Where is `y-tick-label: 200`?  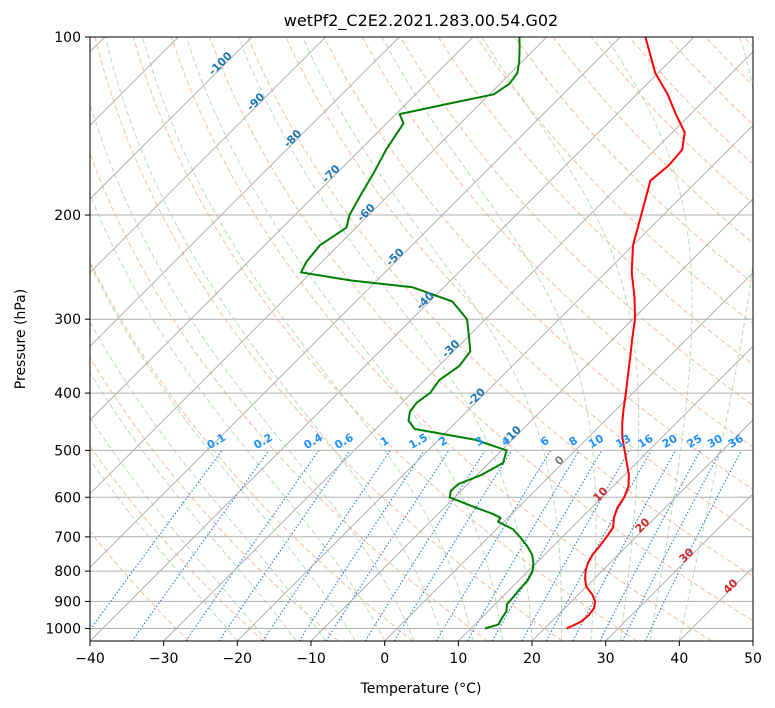
y-tick-label: 200 is located at coordinates (67, 216).